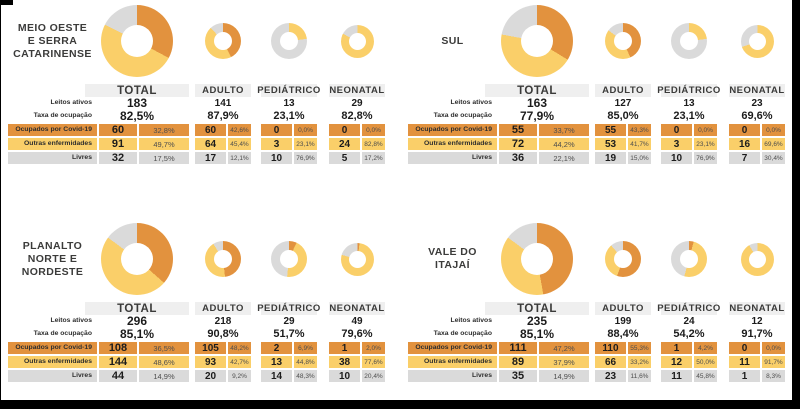 The width and height of the screenshot is (800, 409). Describe the element at coordinates (305, 130) in the screenshot. I see `covid-pct-pediatrico: 0,0%` at that location.